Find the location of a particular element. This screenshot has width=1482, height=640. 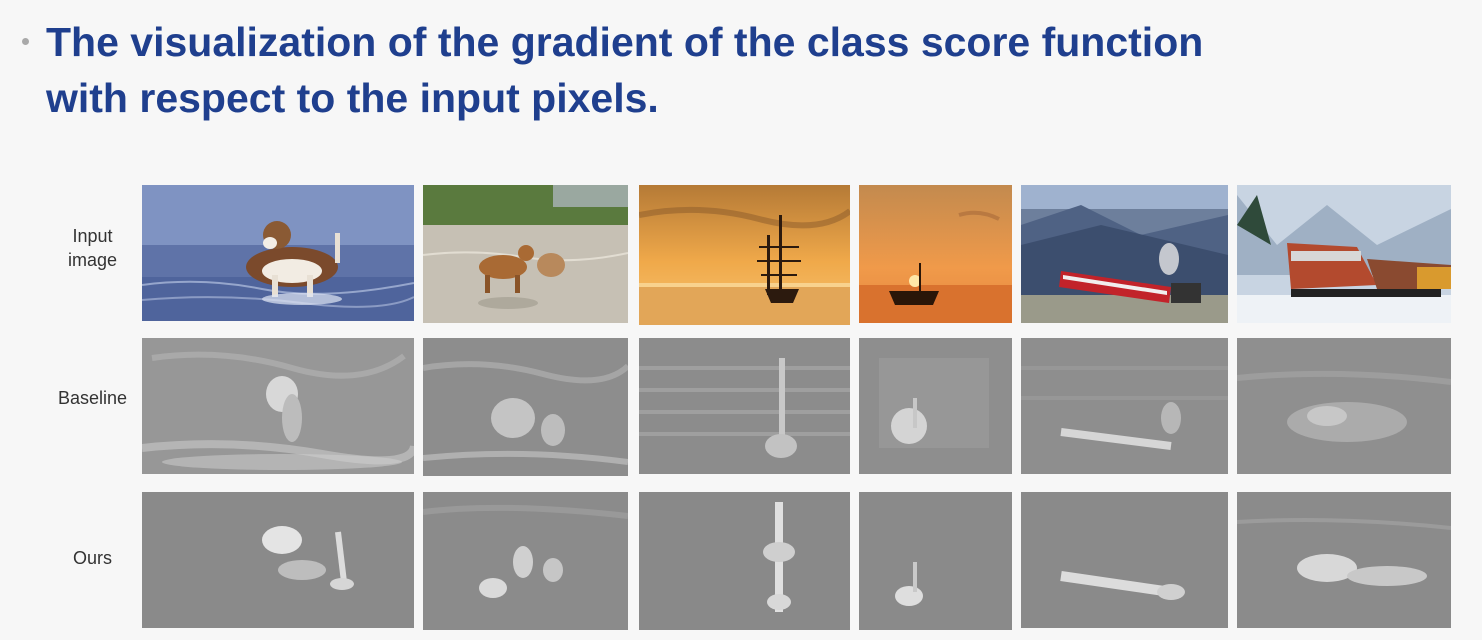

title-line-2: with respect to the input pixels. is located at coordinates (352, 98).